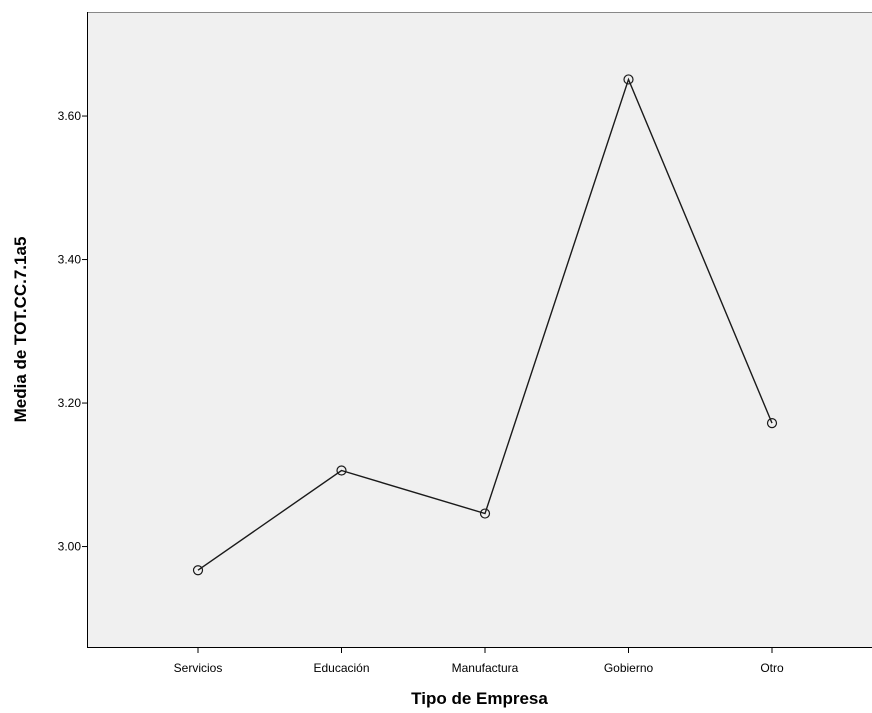  What do you see at coordinates (629, 668) in the screenshot?
I see `x-tick-label: Gobierno` at bounding box center [629, 668].